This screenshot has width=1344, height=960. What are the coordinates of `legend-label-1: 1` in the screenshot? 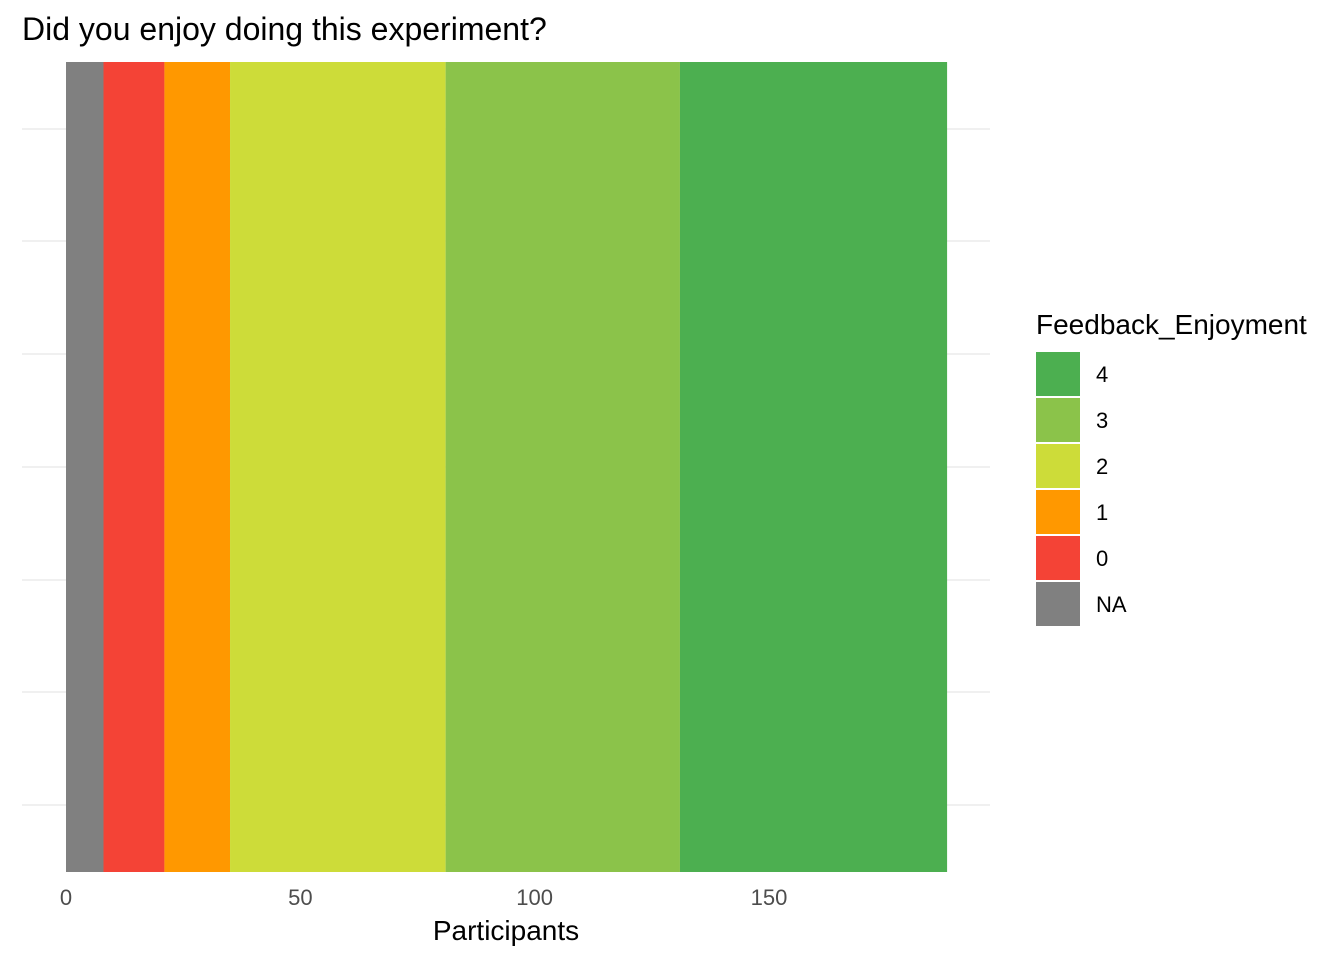 It's located at (1102, 512).